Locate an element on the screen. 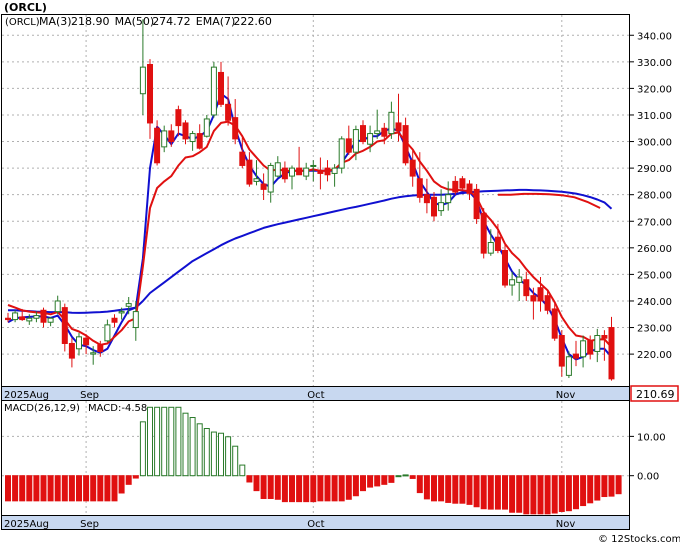 Image resolution: width=680 pixels, height=546 pixels. legend-item: MA(50) is located at coordinates (135, 21).